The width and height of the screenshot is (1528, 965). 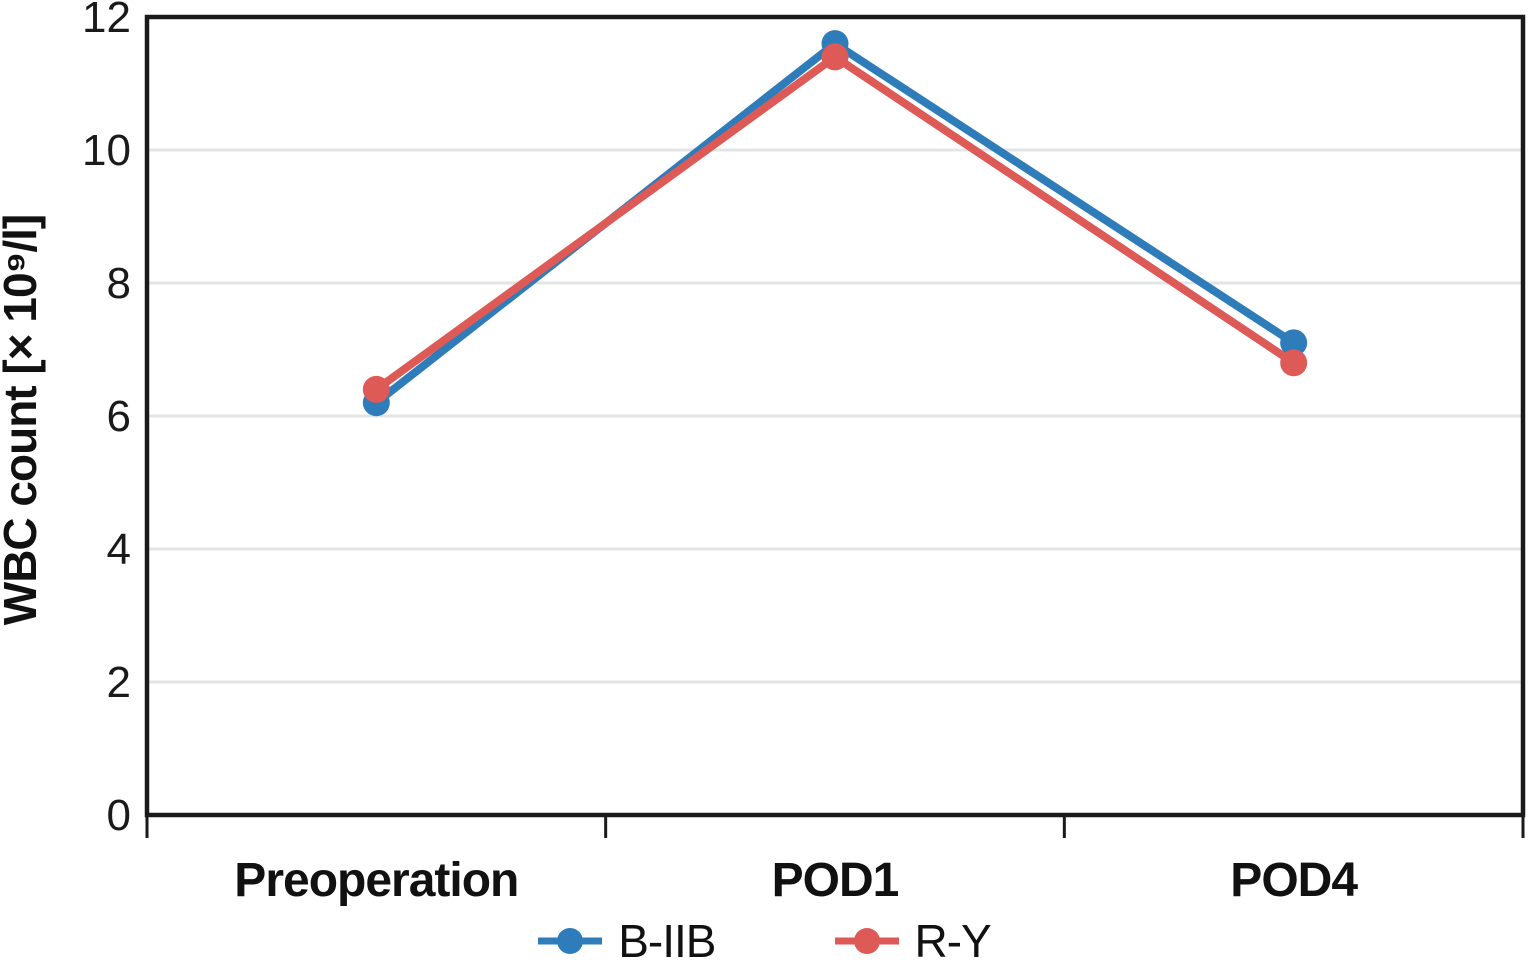 I want to click on y-tick-label-0: 0, so click(x=119, y=815).